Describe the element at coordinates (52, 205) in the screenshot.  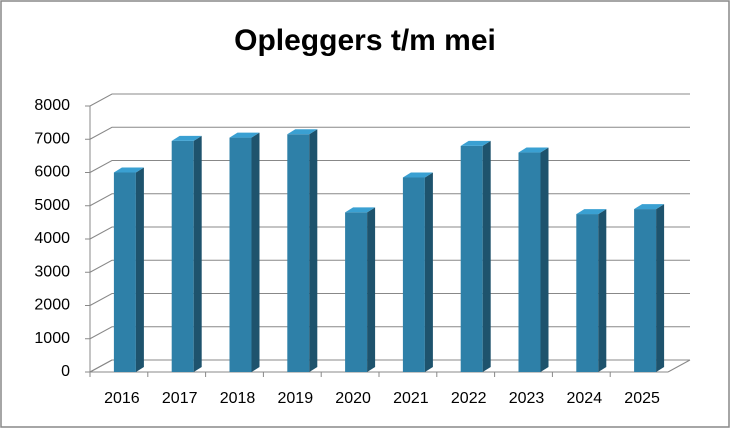
I see `y-tick-label: 5000` at that location.